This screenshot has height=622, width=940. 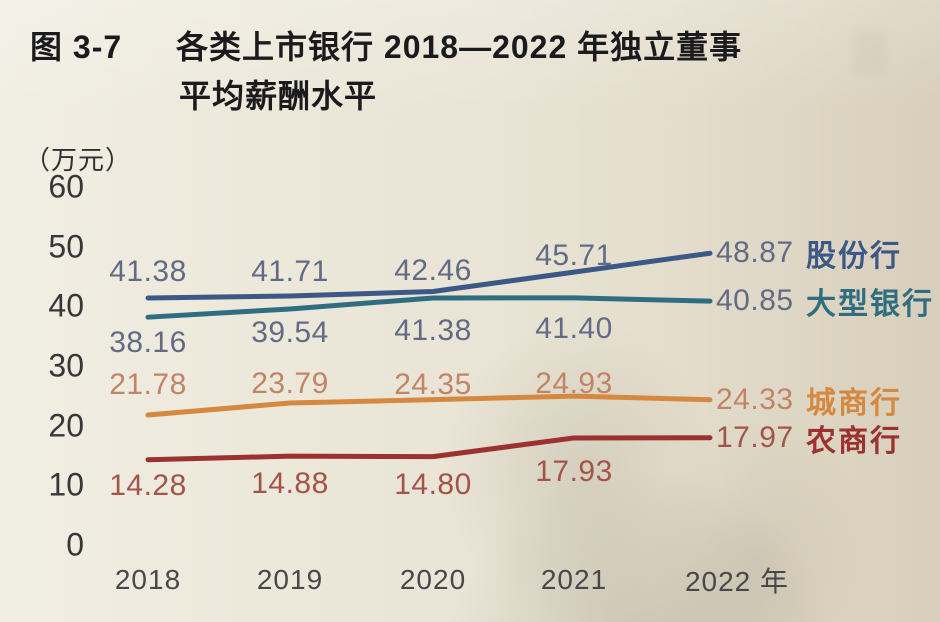 What do you see at coordinates (290, 579) in the screenshot?
I see `x-tick-label: 2019` at bounding box center [290, 579].